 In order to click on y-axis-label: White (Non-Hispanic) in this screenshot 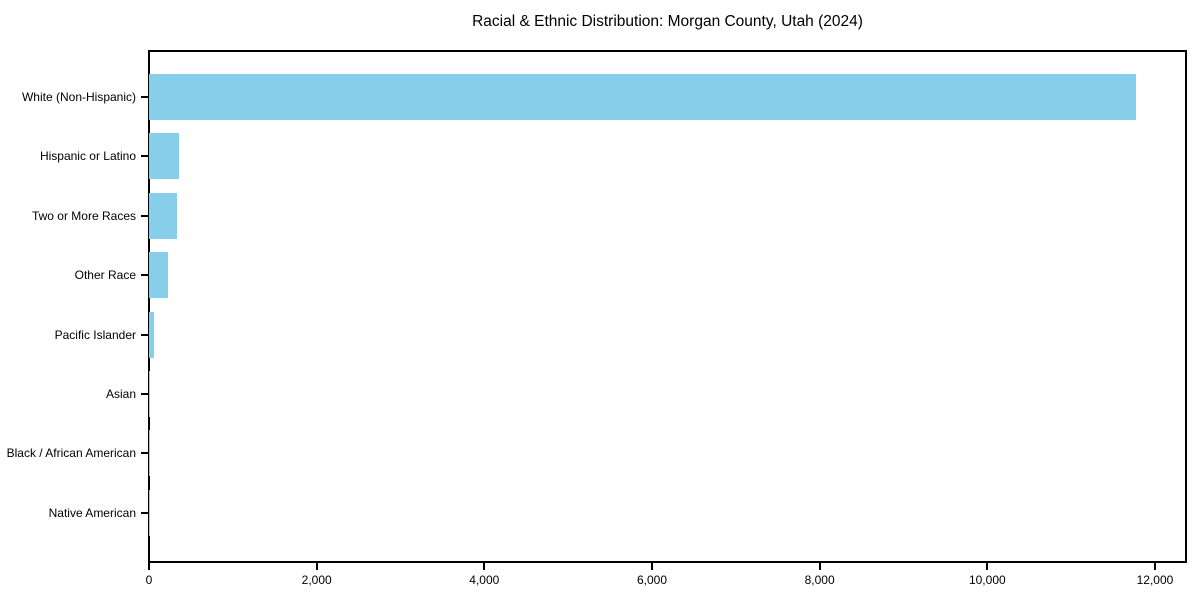, I will do `click(78, 97)`.